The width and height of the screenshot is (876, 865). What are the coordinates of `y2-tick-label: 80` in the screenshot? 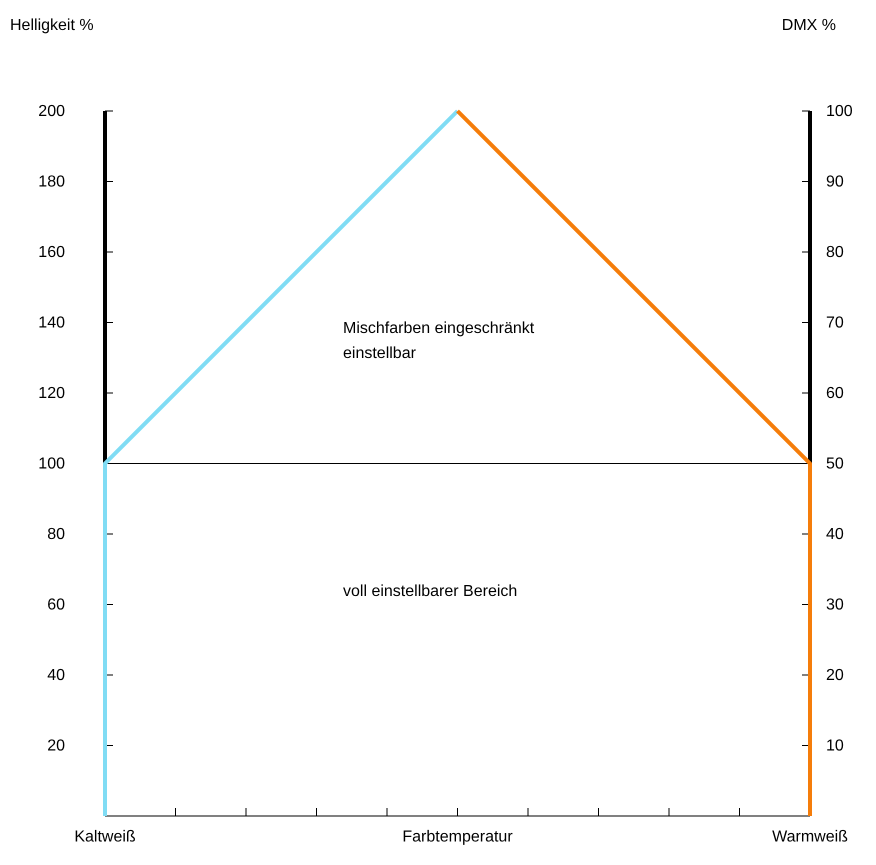 It's located at (835, 253).